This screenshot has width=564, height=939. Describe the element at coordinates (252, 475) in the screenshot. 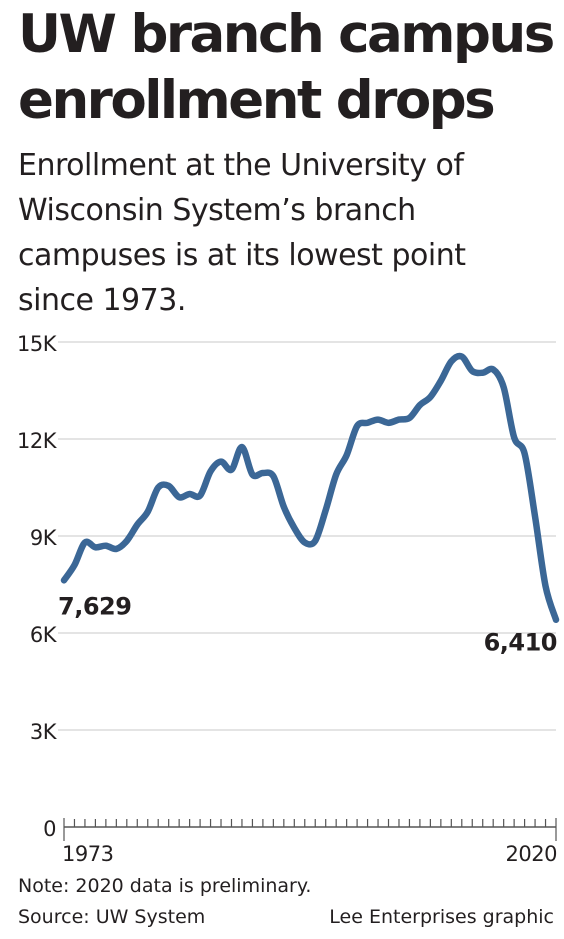

I see `data-point-1991` at that location.